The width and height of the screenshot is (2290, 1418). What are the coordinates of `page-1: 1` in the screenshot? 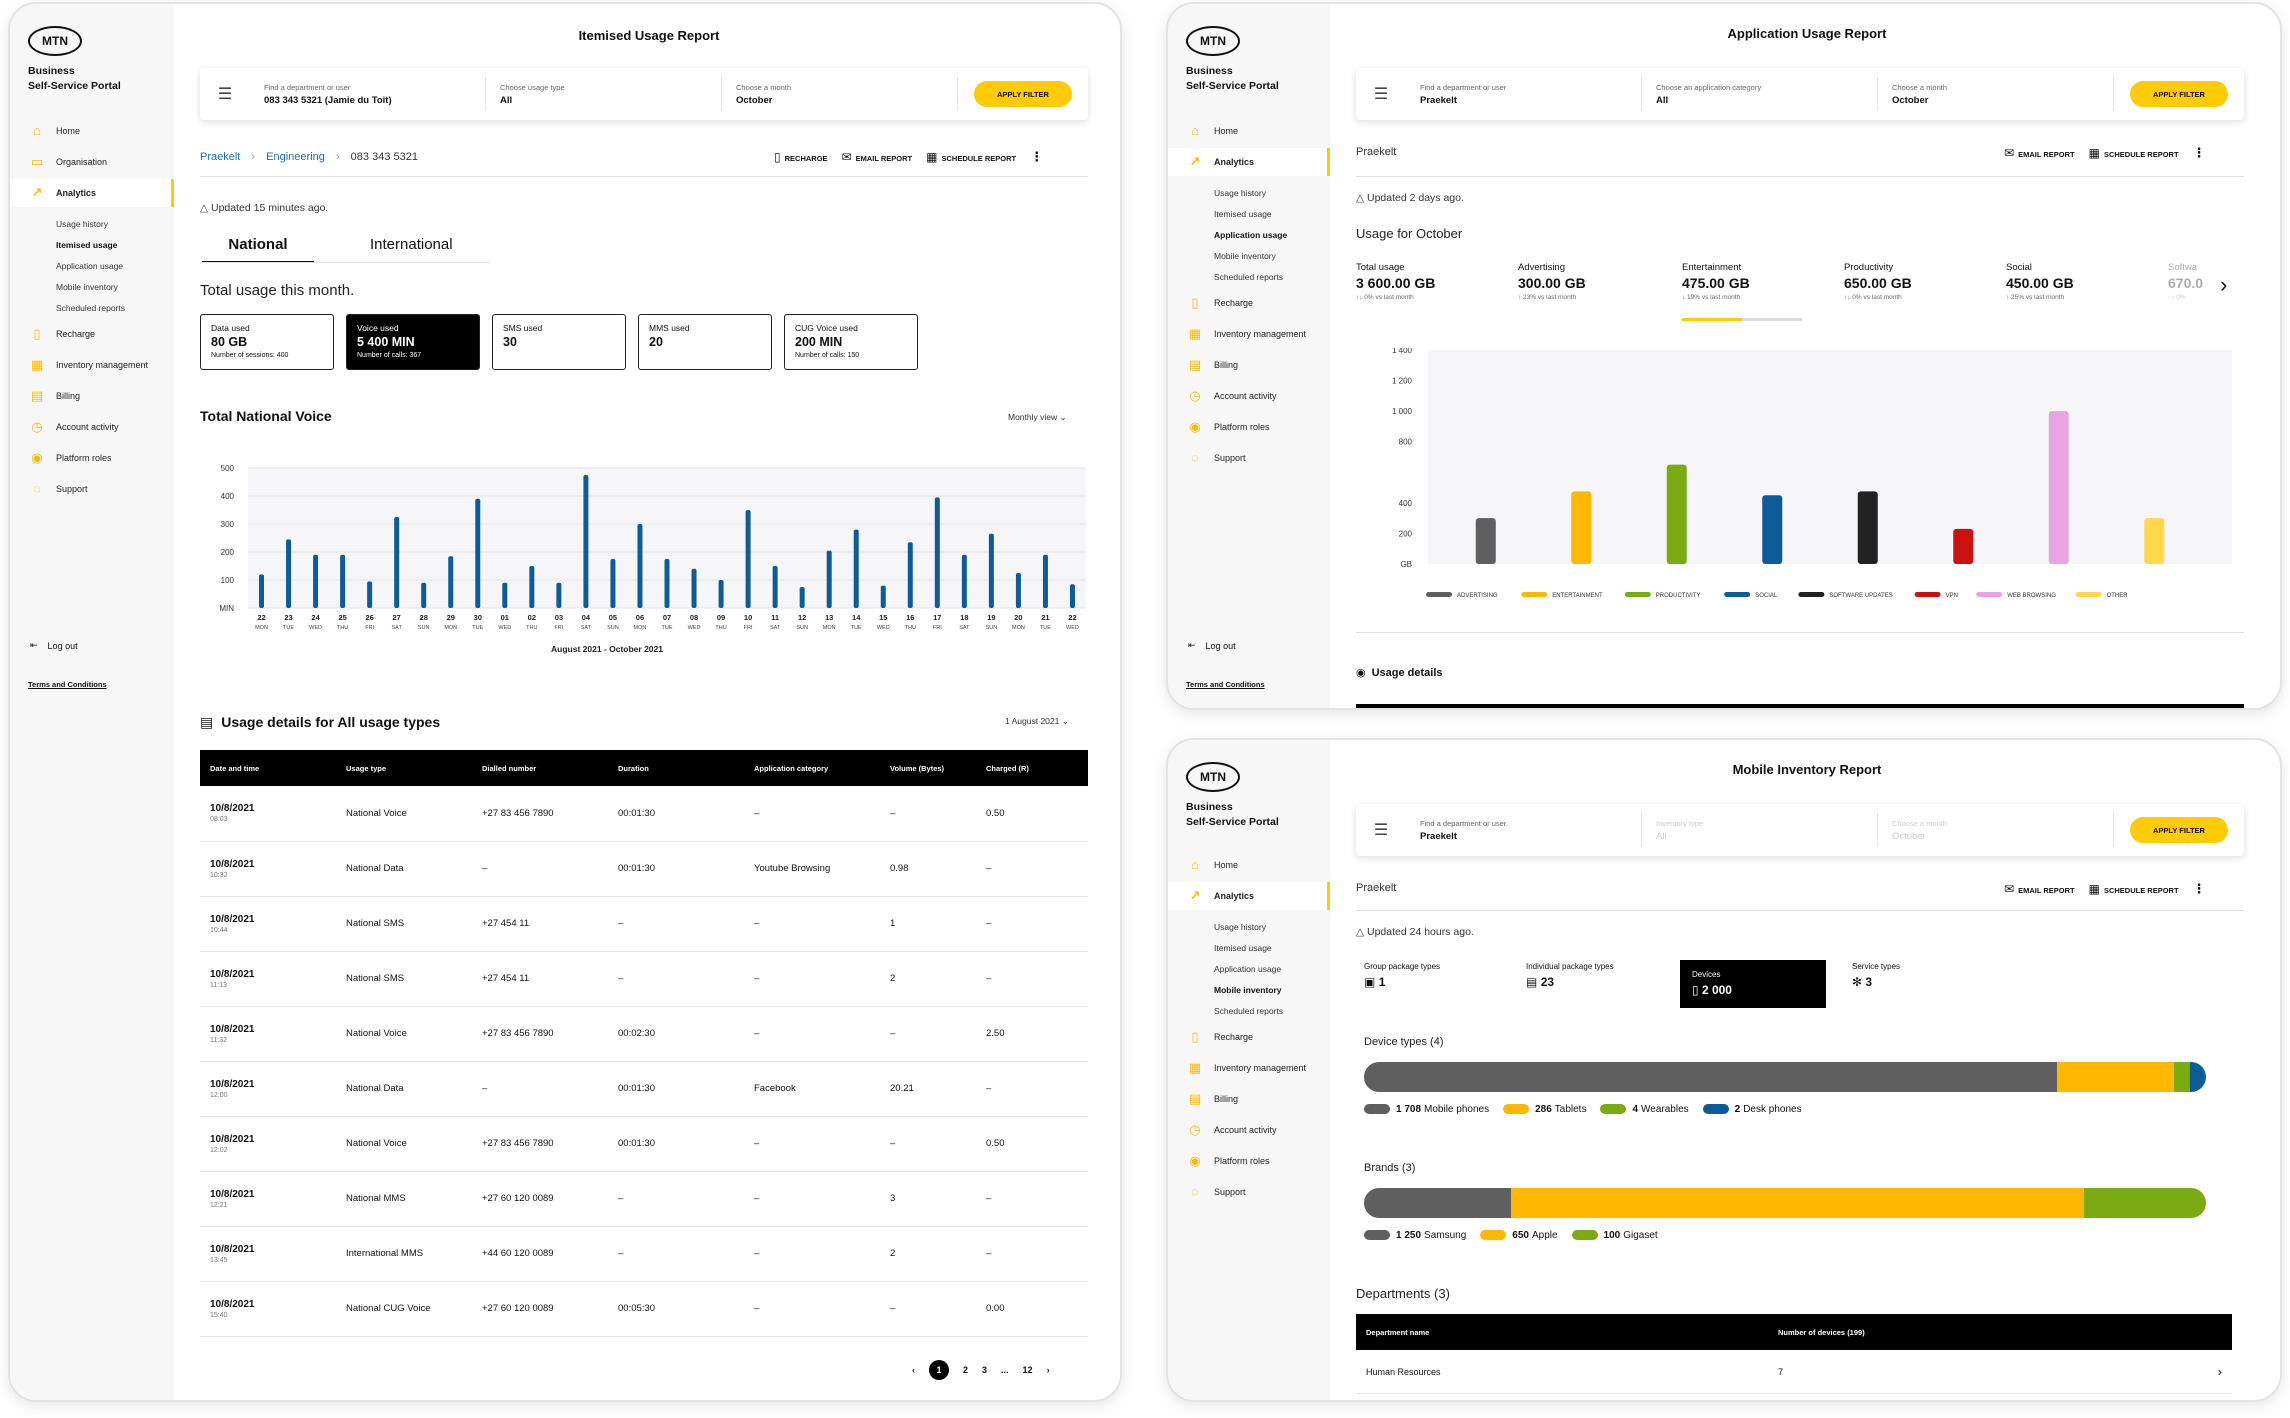 It's located at (939, 1370).